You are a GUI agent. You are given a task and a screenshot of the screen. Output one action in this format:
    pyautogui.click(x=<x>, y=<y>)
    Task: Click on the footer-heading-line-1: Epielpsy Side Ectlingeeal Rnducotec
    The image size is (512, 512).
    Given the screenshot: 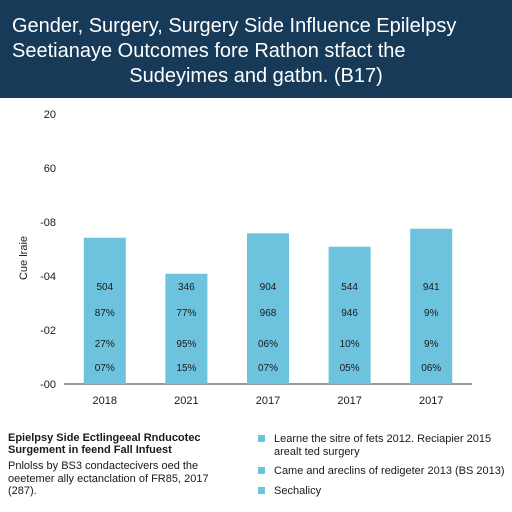 What is the action you would take?
    pyautogui.click(x=104, y=438)
    